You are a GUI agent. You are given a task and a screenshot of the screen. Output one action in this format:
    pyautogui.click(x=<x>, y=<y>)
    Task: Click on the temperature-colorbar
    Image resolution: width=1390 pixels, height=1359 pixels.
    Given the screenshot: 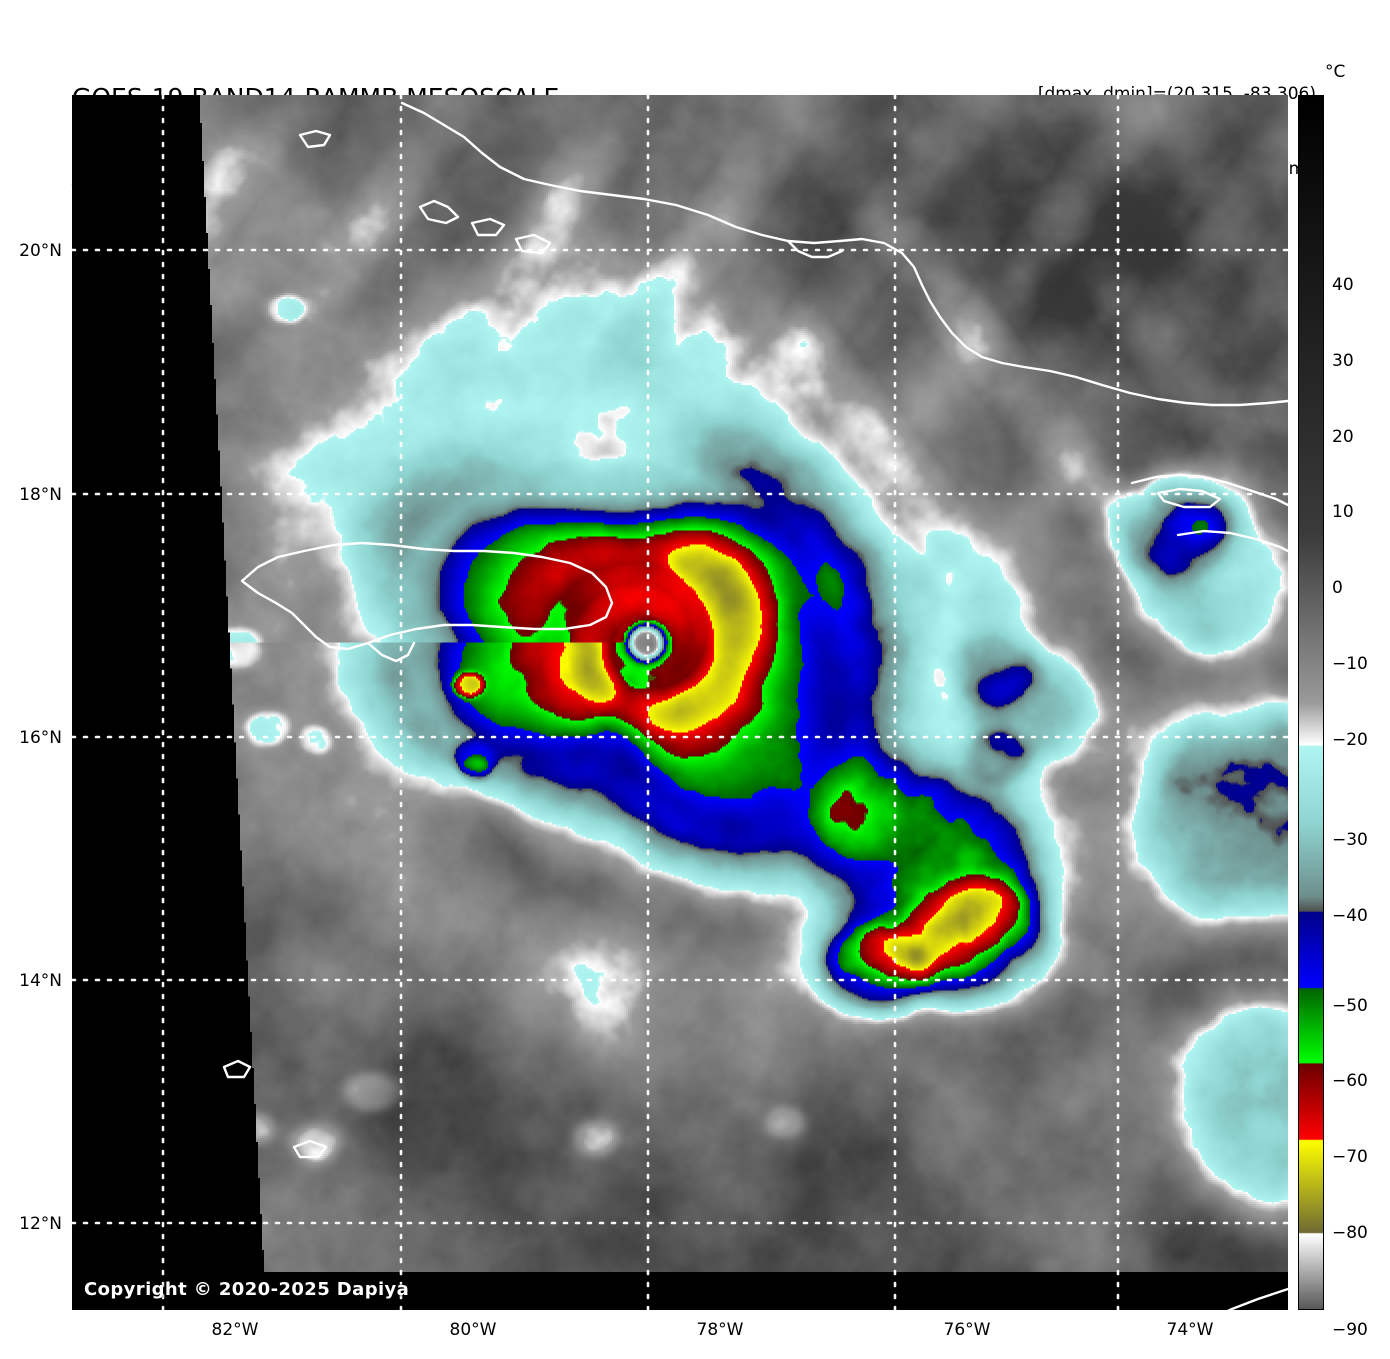 What is the action you would take?
    pyautogui.click(x=1311, y=702)
    